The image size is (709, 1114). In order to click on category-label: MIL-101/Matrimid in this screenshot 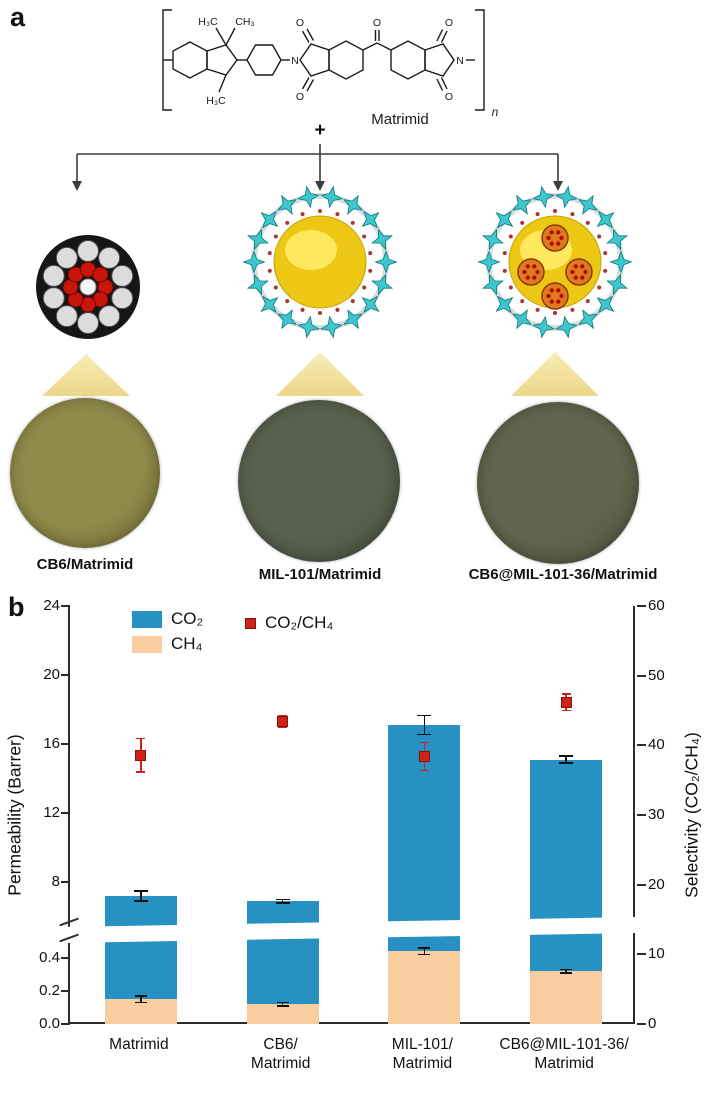, I will do `click(422, 1054)`.